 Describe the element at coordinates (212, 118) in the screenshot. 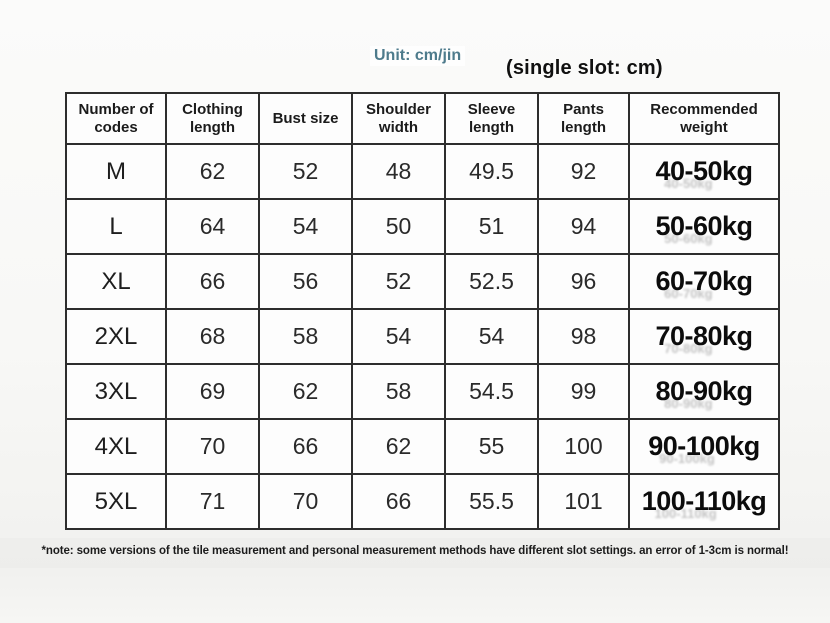

I see `column-header: Clothing length` at that location.